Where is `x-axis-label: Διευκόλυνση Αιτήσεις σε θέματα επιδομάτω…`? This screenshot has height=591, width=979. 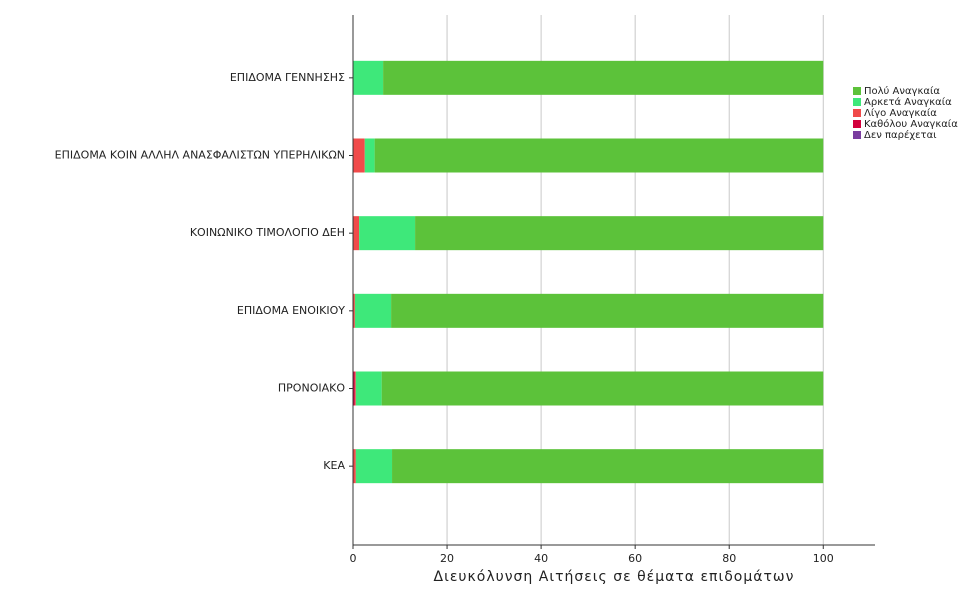
x-axis-label: Διευκόλυνση Αιτήσεις σε θέματα επιδομάτω… is located at coordinates (614, 577).